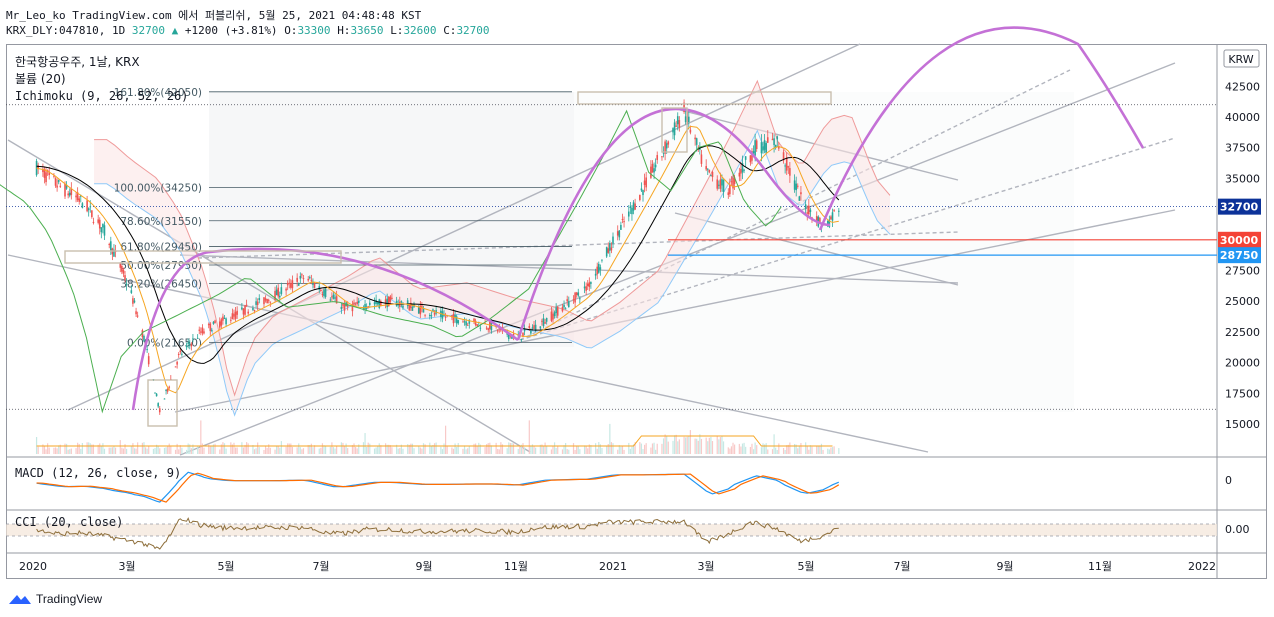 This screenshot has width=1274, height=617. I want to click on low-value: 32600, so click(420, 30).